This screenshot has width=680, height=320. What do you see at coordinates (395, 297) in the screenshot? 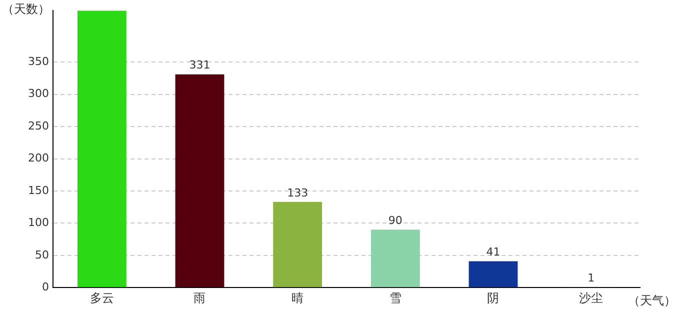
I see `x-tick-label: 雪` at bounding box center [395, 297].